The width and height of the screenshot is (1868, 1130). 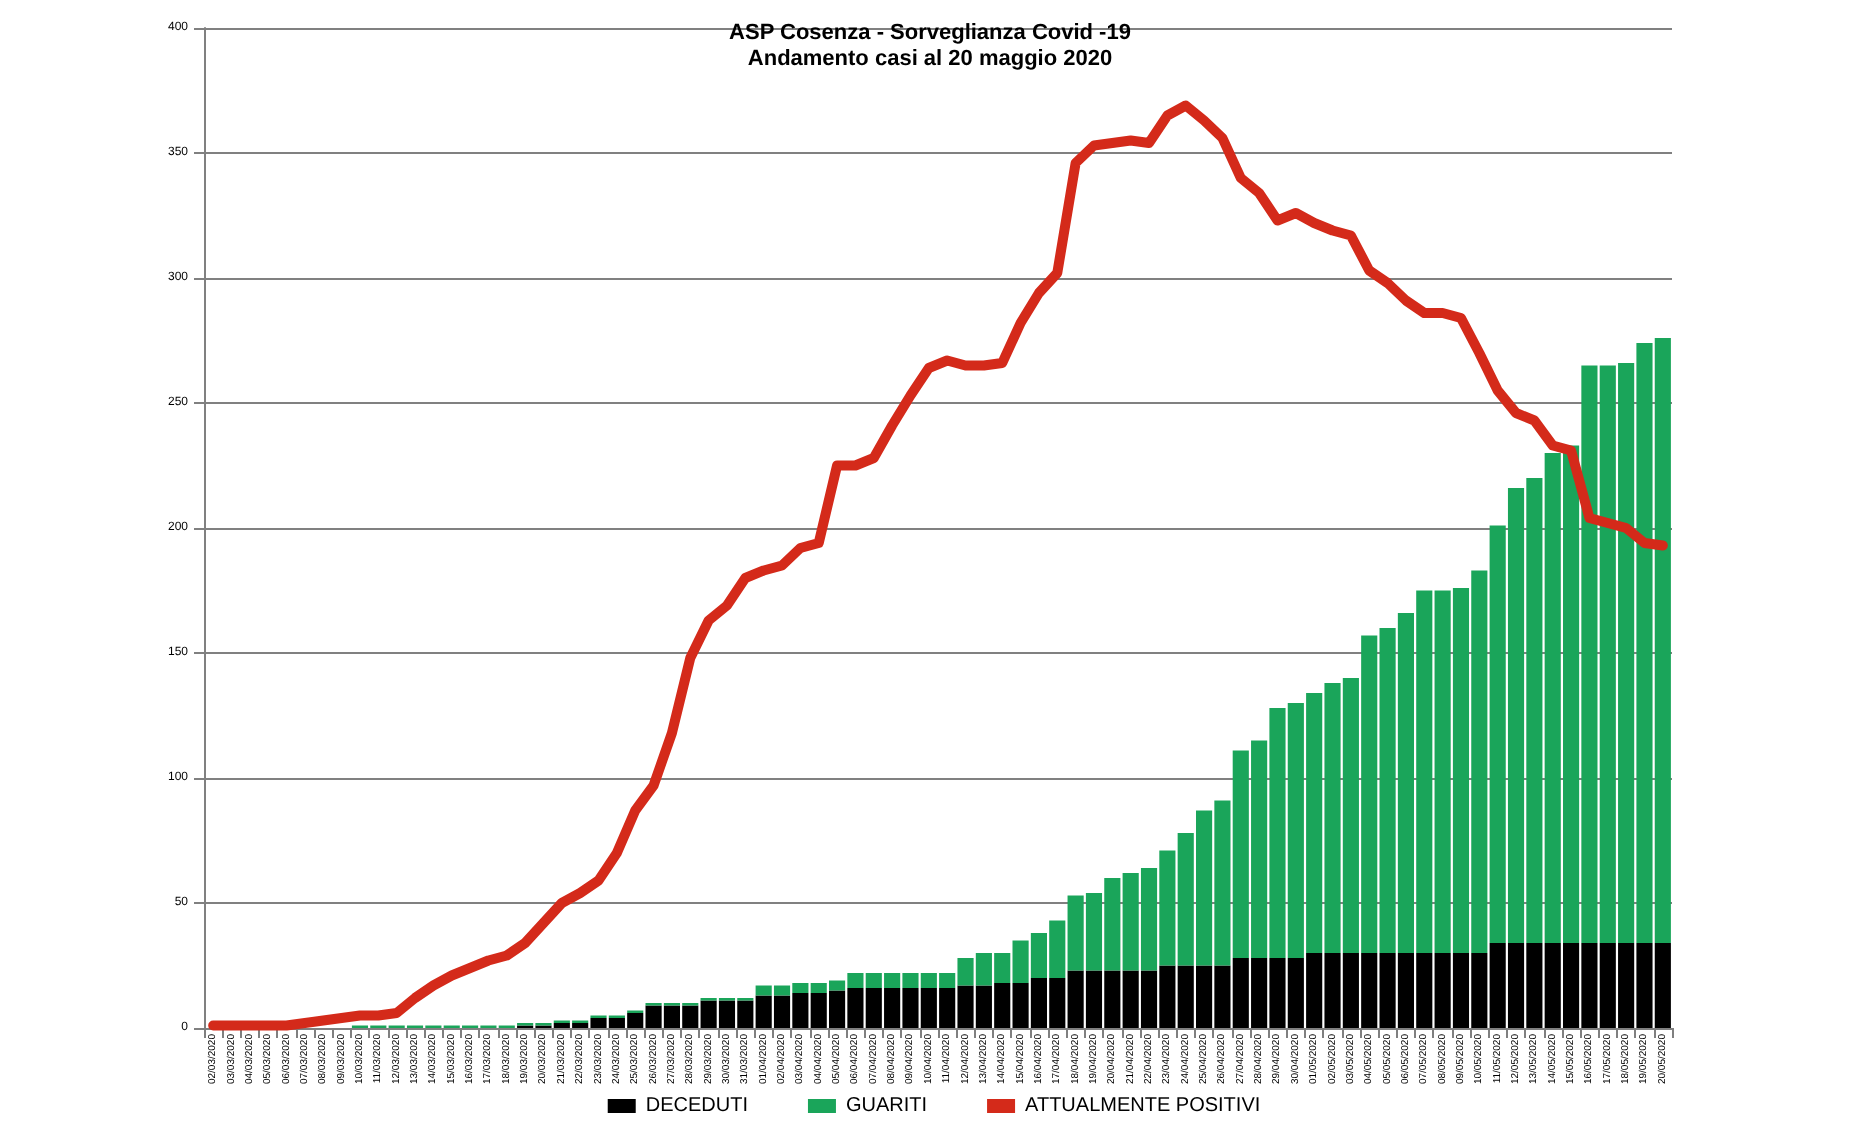 I want to click on legend-label: DECEDUTI, so click(x=696, y=1106).